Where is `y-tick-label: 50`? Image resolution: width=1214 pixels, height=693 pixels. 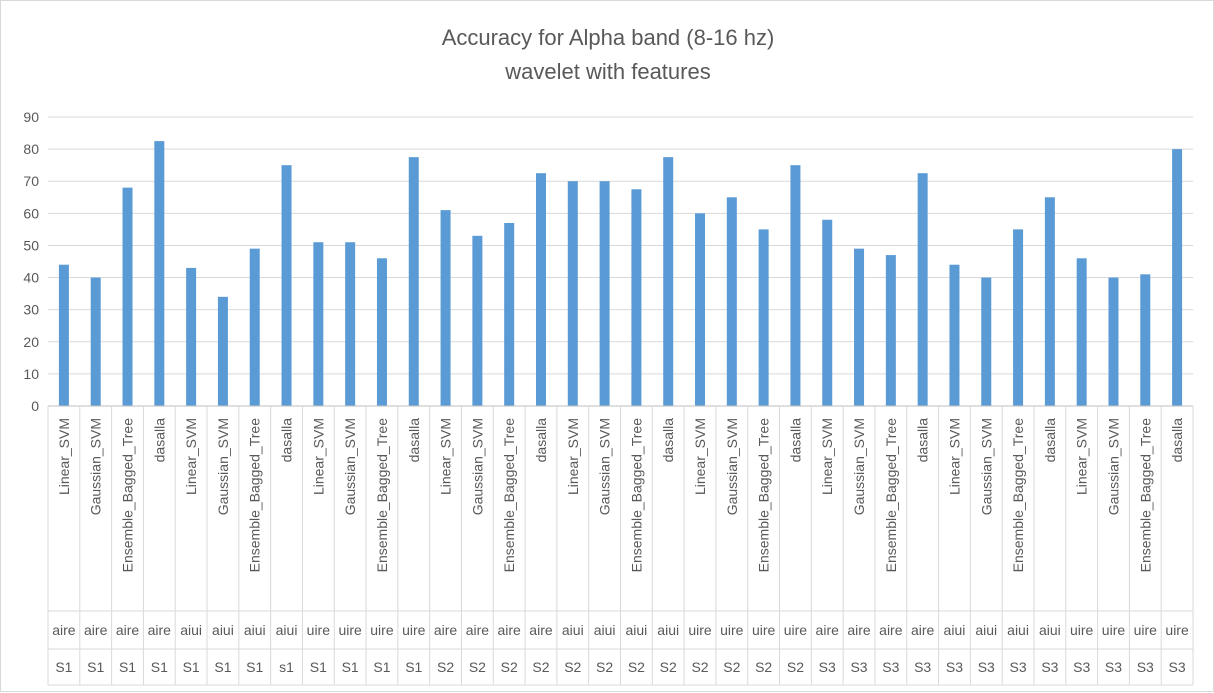
y-tick-label: 50 is located at coordinates (31, 245).